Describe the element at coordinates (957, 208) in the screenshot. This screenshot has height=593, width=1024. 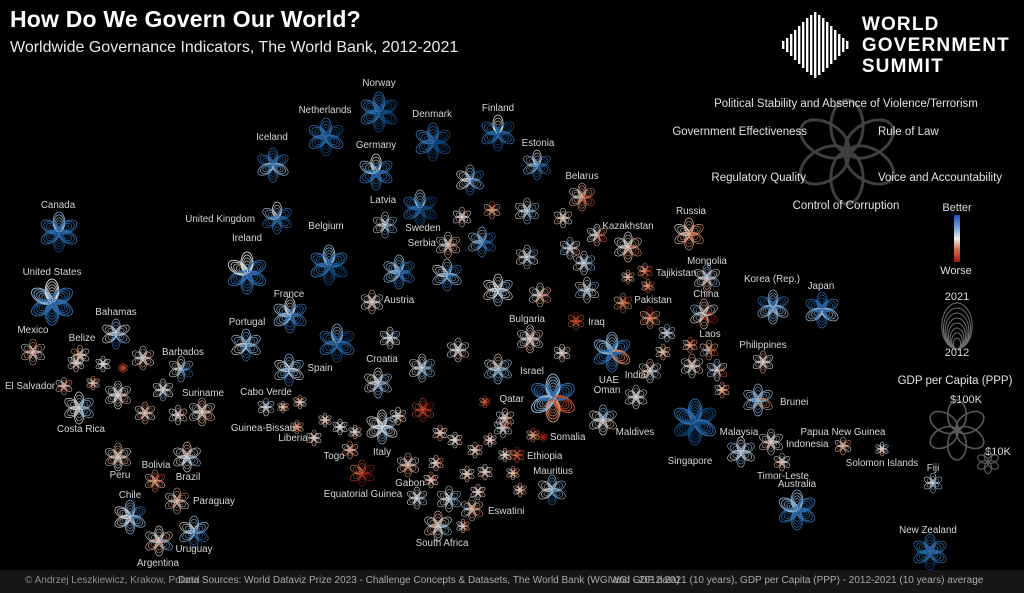
I see `color-scale-better-label: Better` at that location.